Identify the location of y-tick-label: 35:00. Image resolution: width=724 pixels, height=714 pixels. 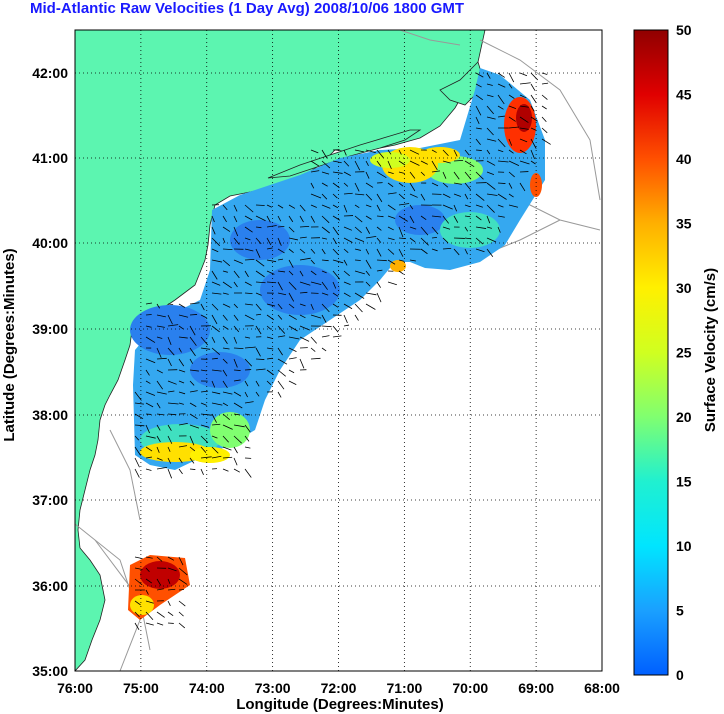
(50, 671).